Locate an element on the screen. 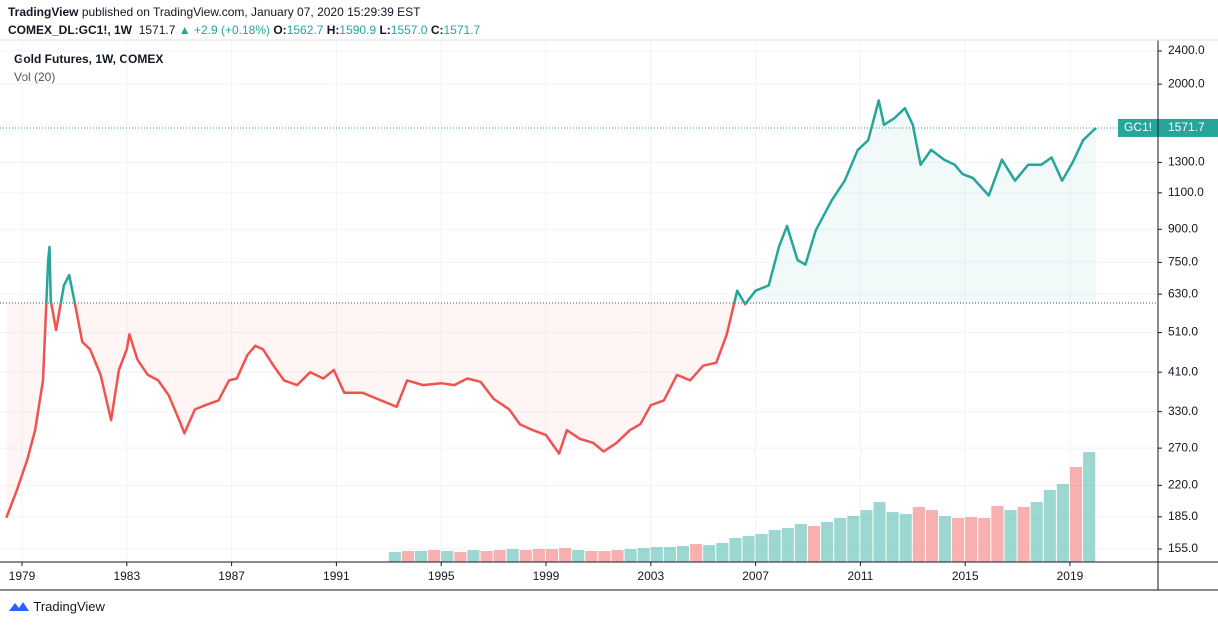 The width and height of the screenshot is (1218, 626). volume-title: Vol (20) is located at coordinates (34, 77).